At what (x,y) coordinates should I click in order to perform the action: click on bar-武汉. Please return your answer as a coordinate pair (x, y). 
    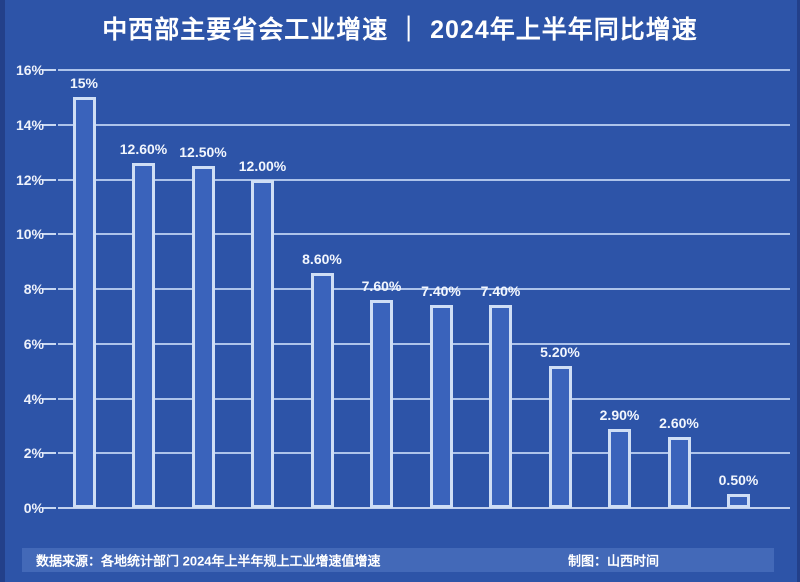
    Looking at the image, I should click on (381, 403).